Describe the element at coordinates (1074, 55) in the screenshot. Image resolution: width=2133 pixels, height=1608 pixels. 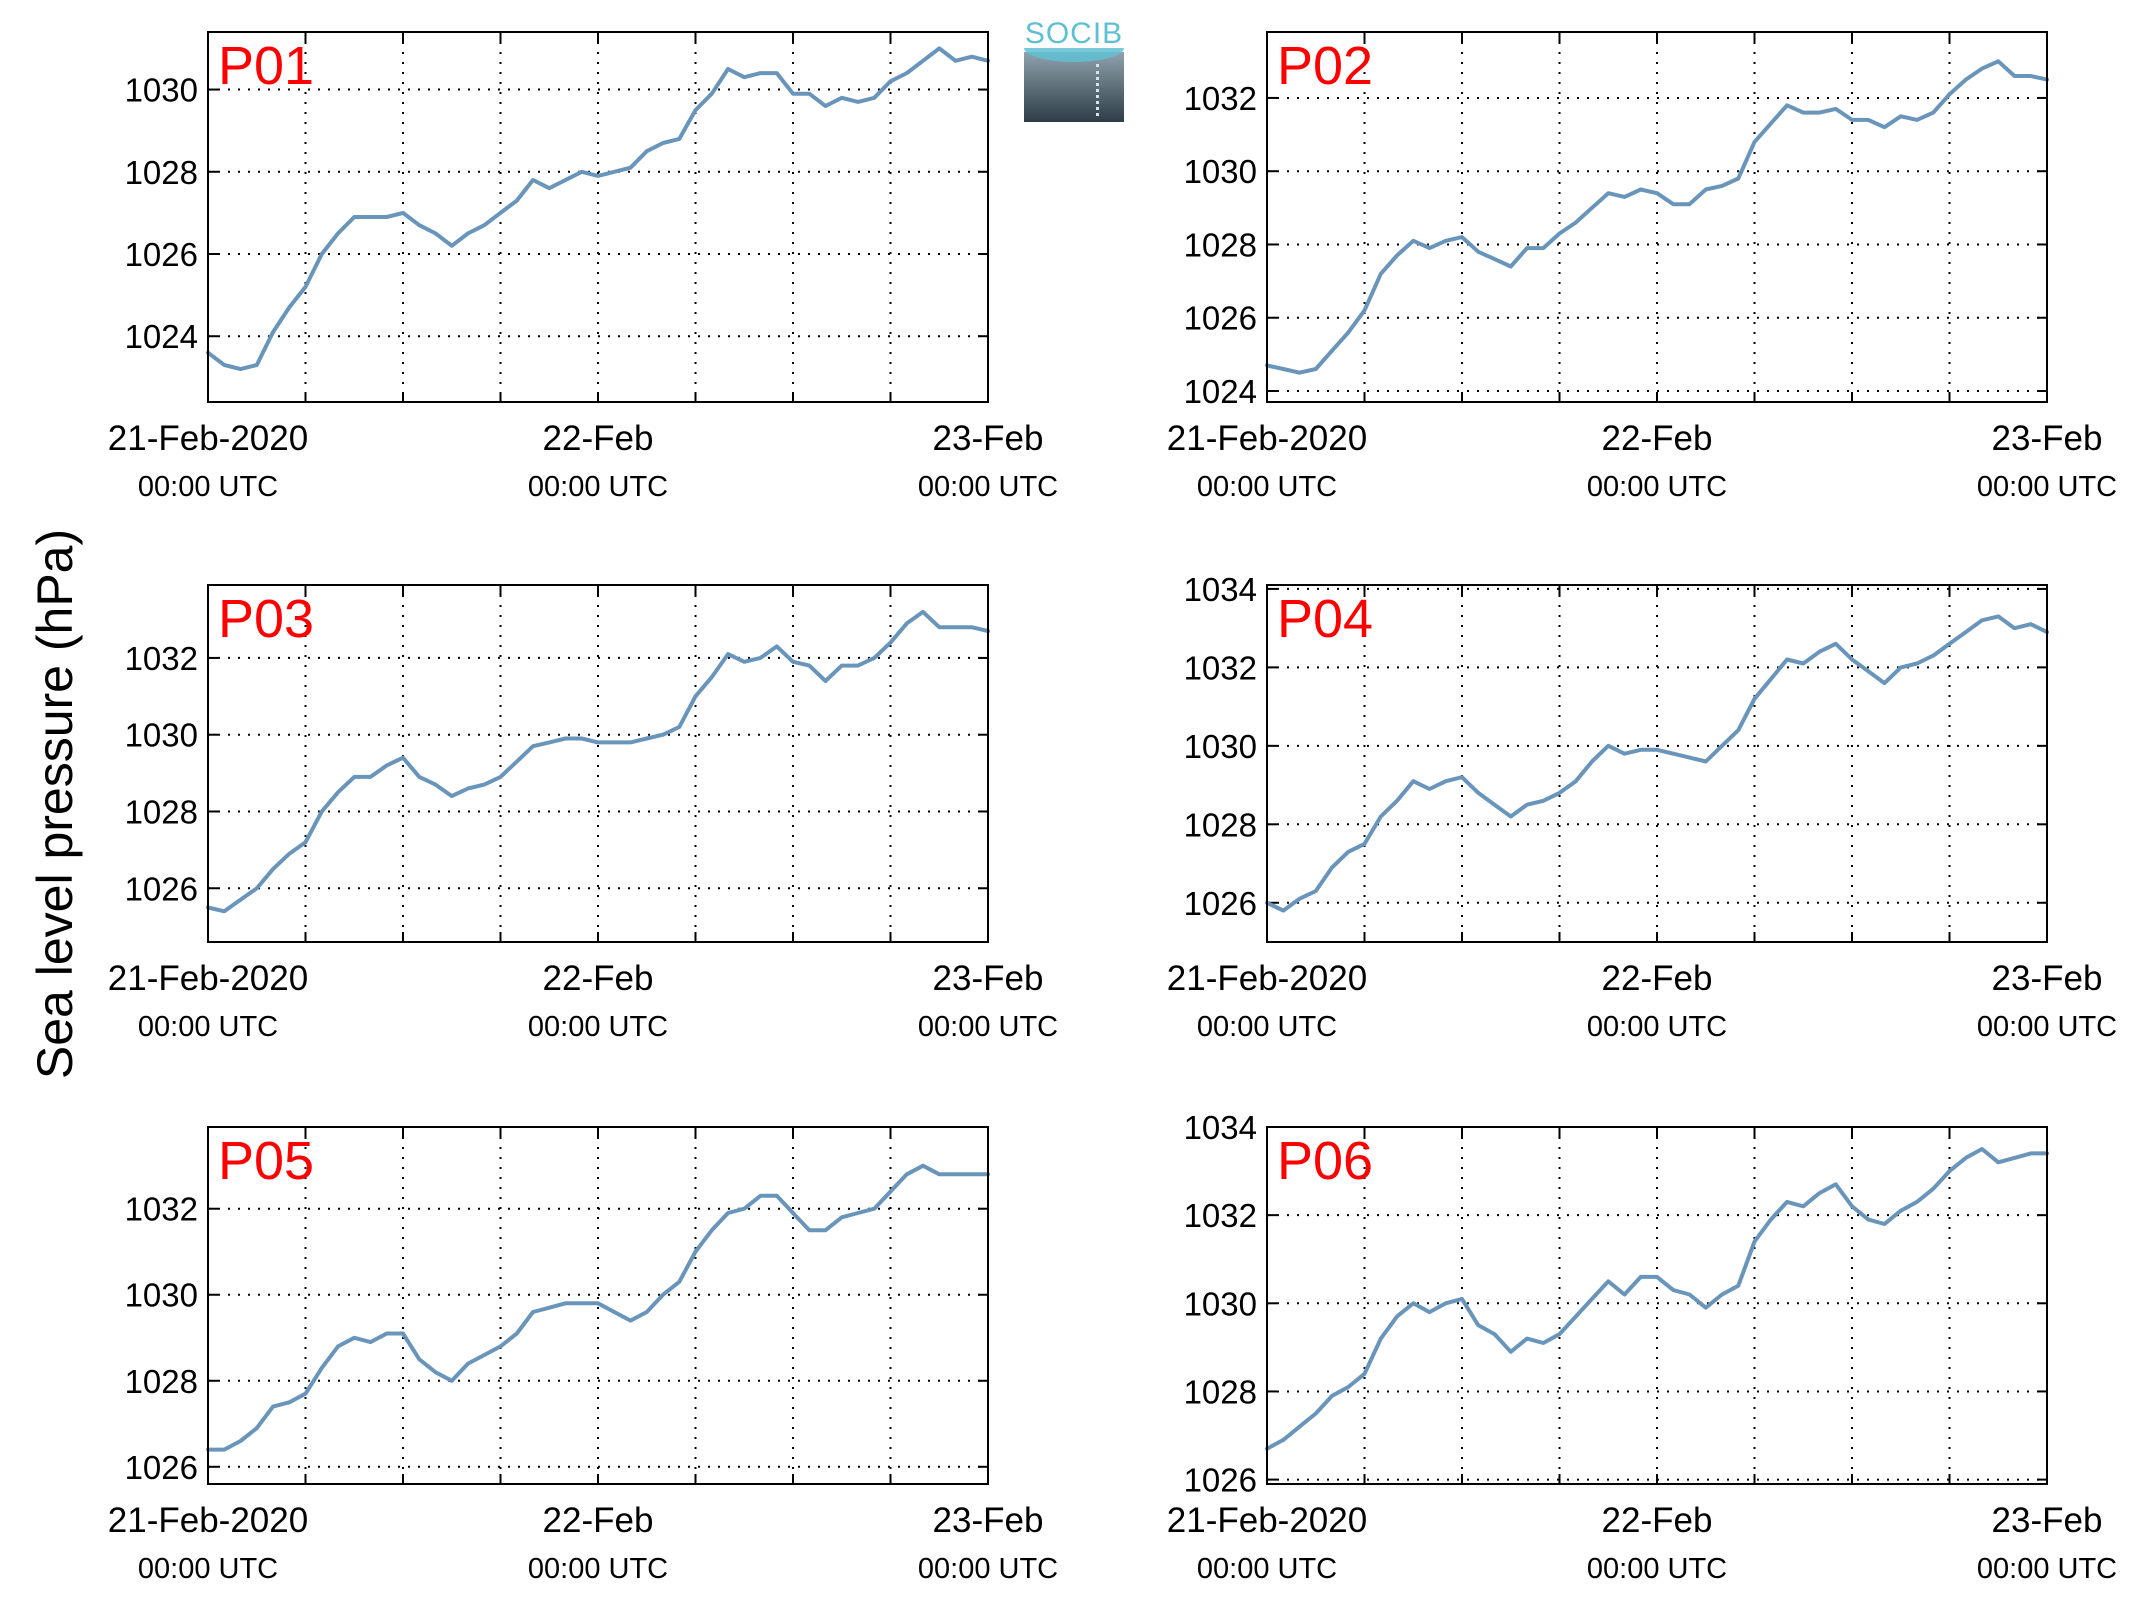
I see `logo-wave` at that location.